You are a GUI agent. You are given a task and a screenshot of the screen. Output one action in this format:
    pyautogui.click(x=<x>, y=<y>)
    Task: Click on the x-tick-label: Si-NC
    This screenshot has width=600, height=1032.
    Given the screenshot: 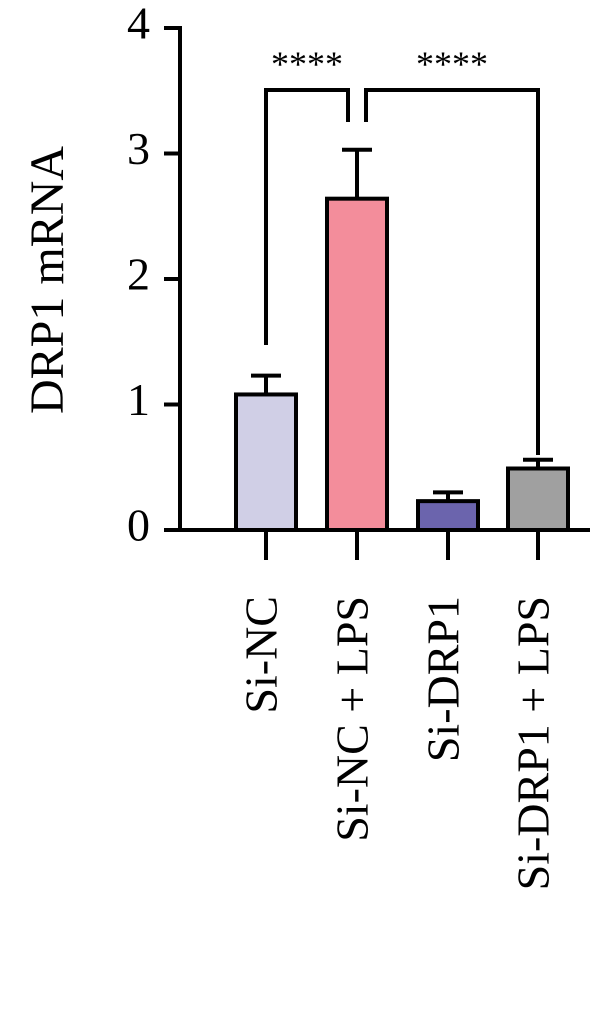 What is the action you would take?
    pyautogui.click(x=261, y=655)
    